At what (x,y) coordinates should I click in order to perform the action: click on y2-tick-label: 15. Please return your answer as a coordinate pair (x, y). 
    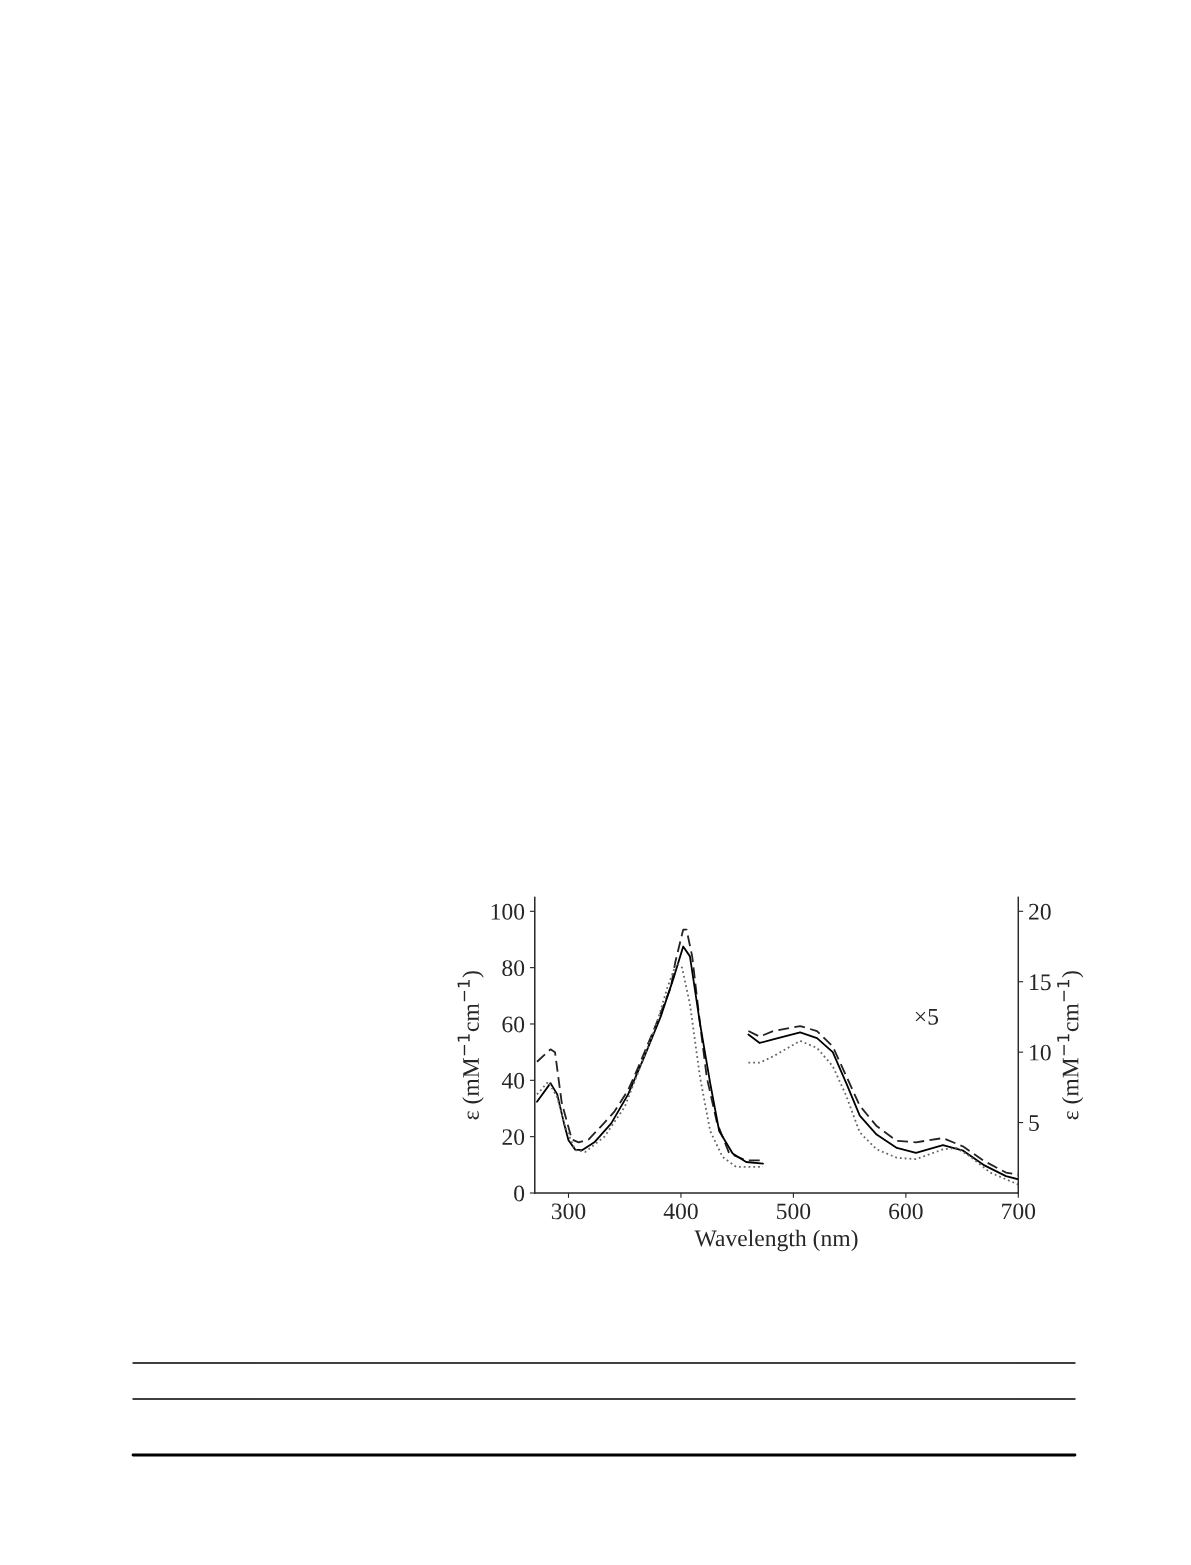
    Looking at the image, I should click on (1040, 982).